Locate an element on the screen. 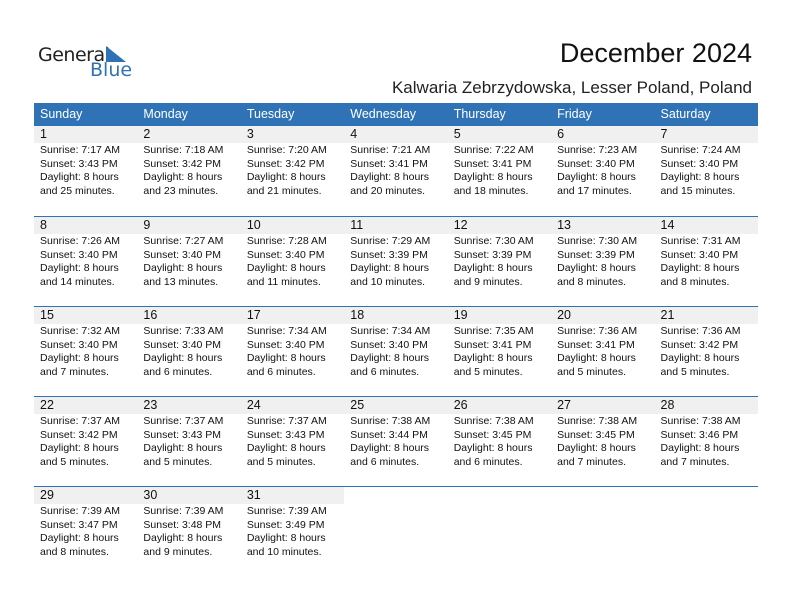  weekday-wednesday: Wednesday is located at coordinates (383, 114).